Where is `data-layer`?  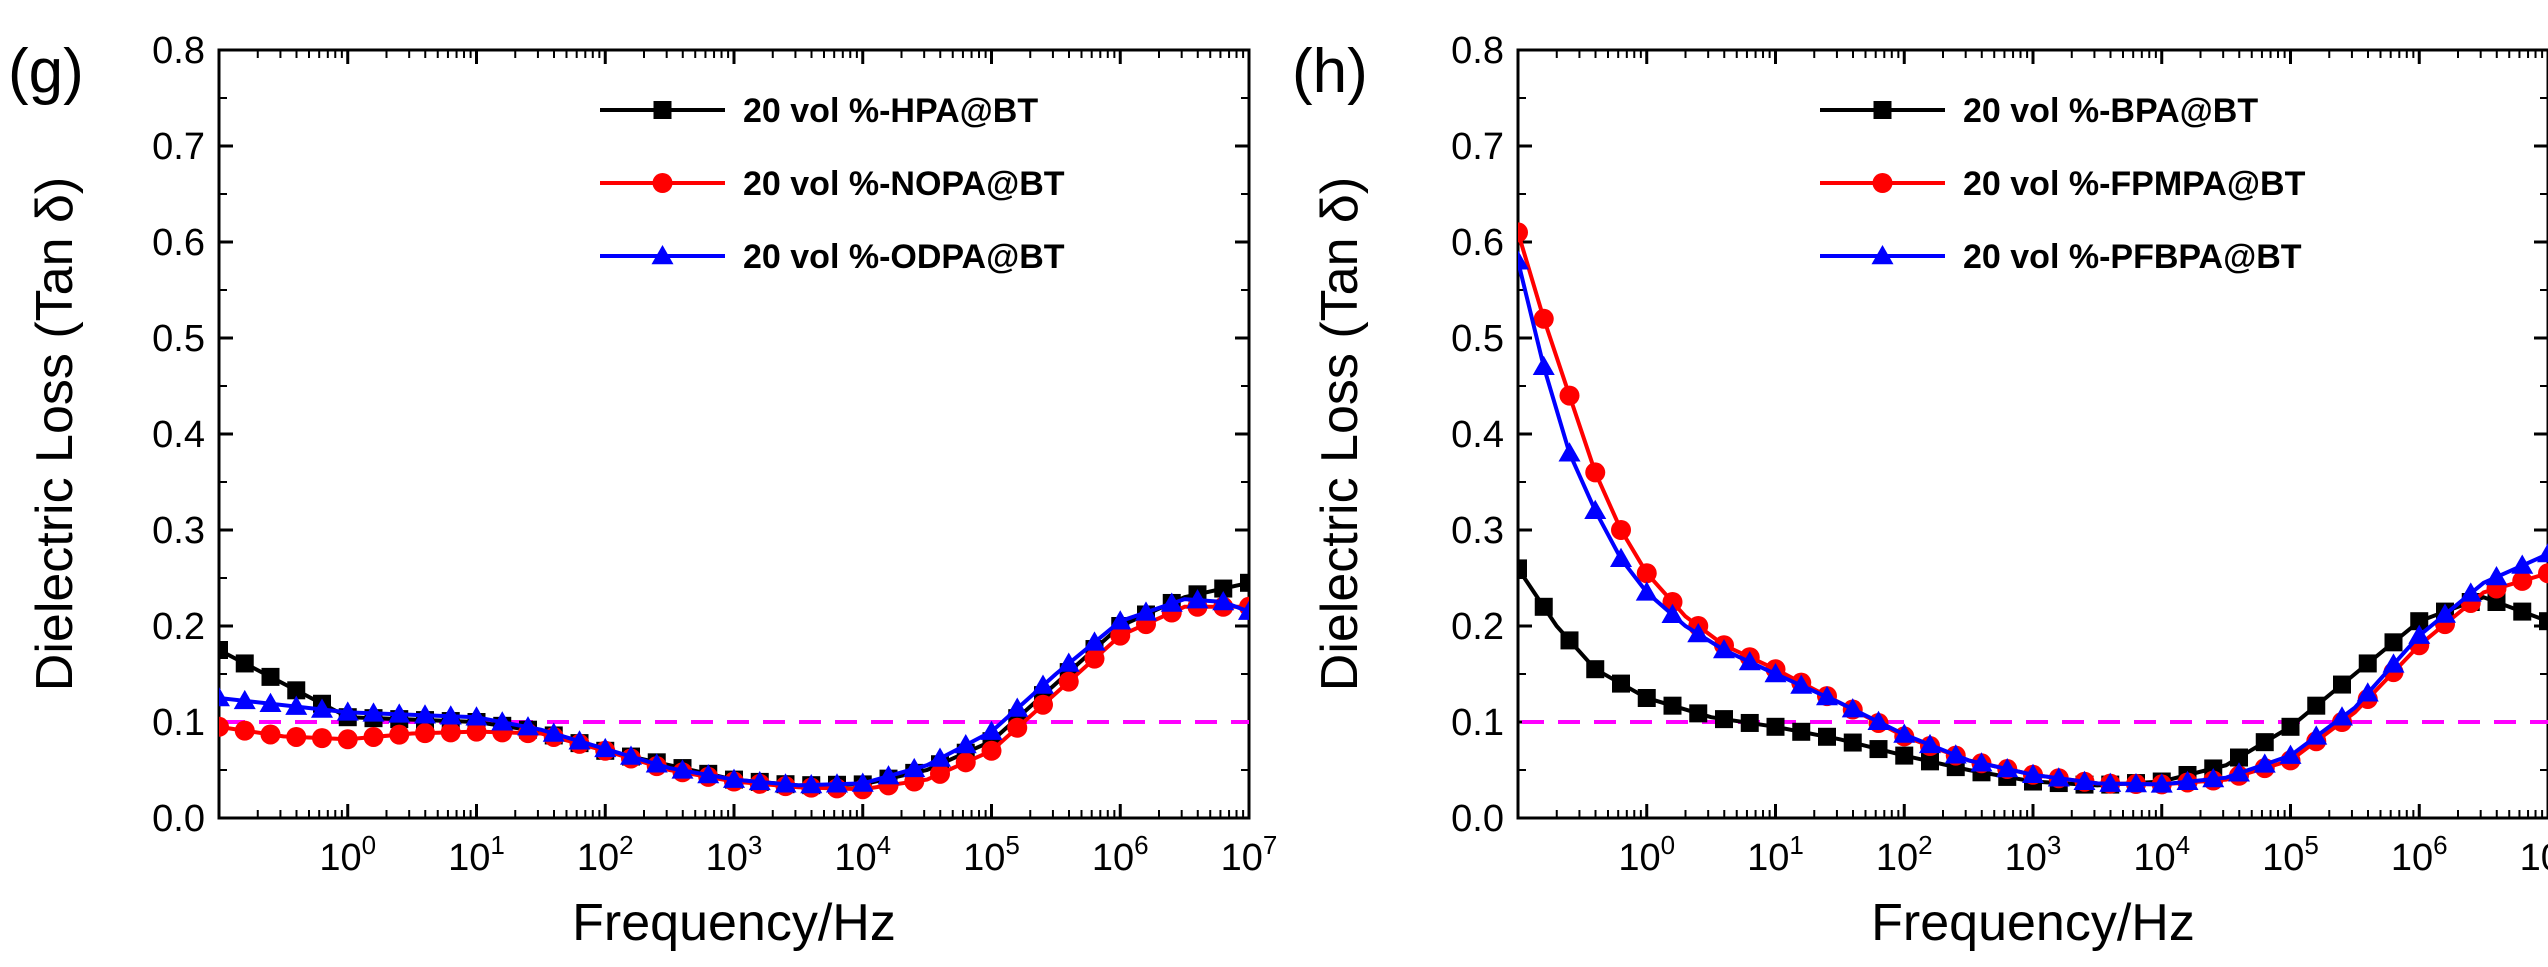 data-layer is located at coordinates (734, 686).